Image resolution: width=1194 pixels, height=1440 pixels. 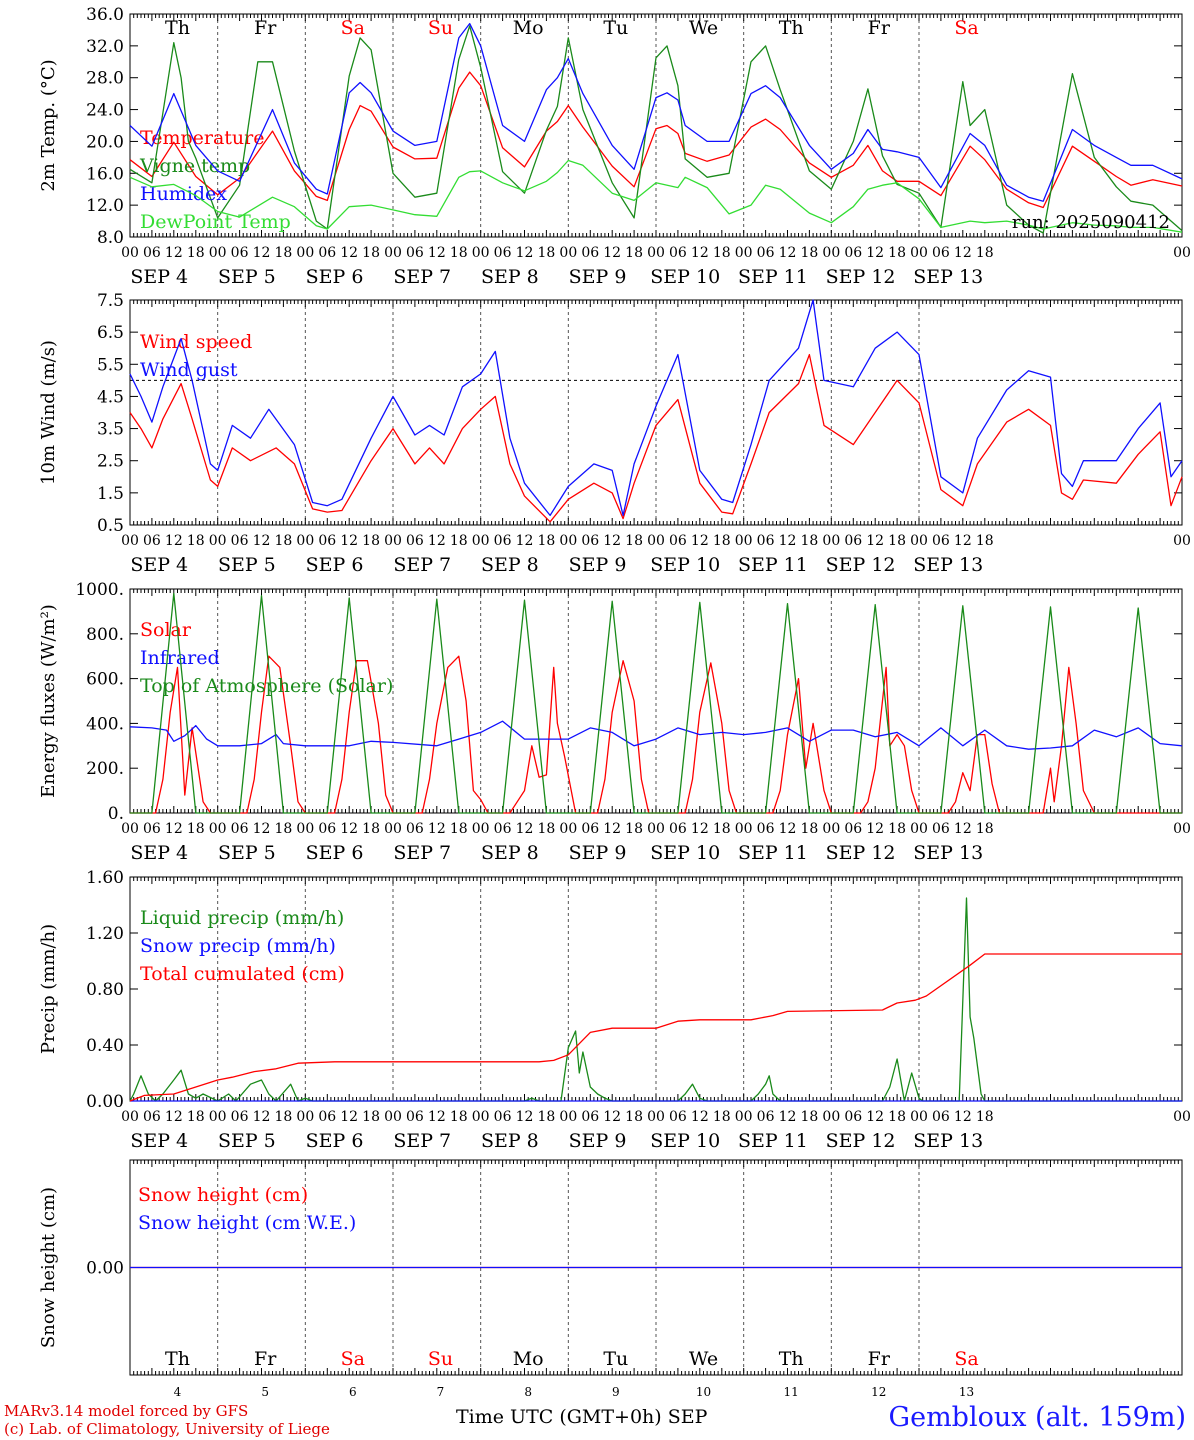 What do you see at coordinates (105, 934) in the screenshot?
I see `y-tick-label: 1.20` at bounding box center [105, 934].